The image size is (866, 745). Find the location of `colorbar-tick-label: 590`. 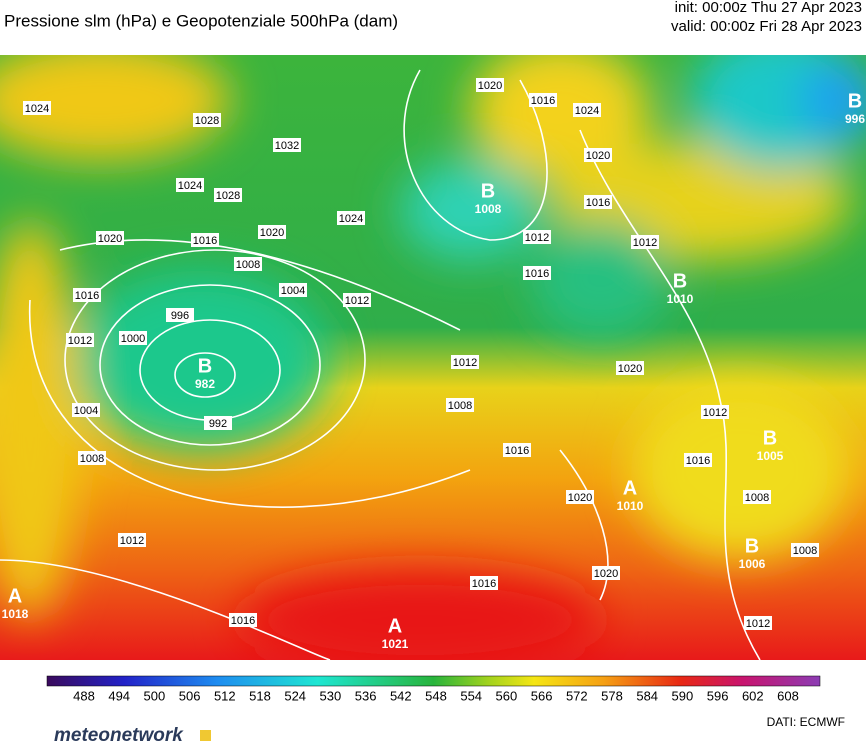

colorbar-tick-label: 590 is located at coordinates (683, 695).